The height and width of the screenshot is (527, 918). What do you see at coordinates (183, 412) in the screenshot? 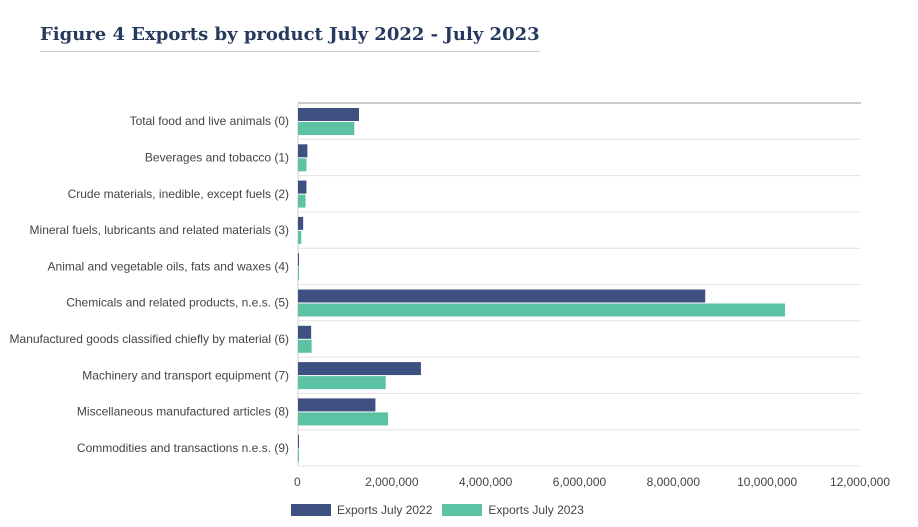
I see `category-label: Miscellaneous manufactured articles (8)` at bounding box center [183, 412].